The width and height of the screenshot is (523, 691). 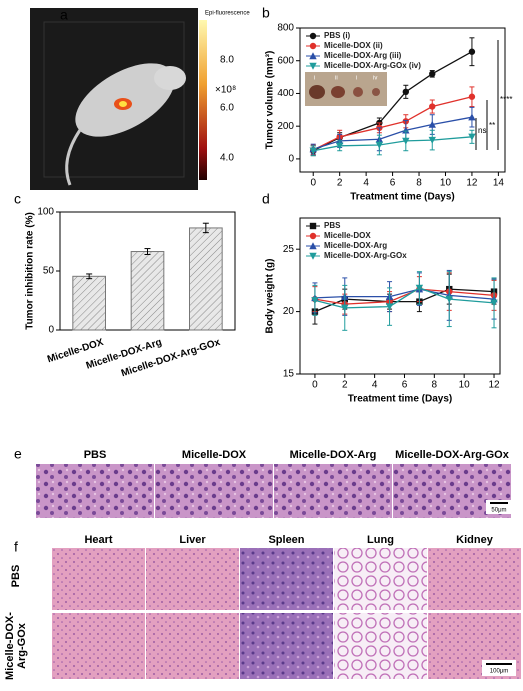 What do you see at coordinates (285, 60) in the screenshot?
I see `y-tick-label: 600` at bounding box center [285, 60].